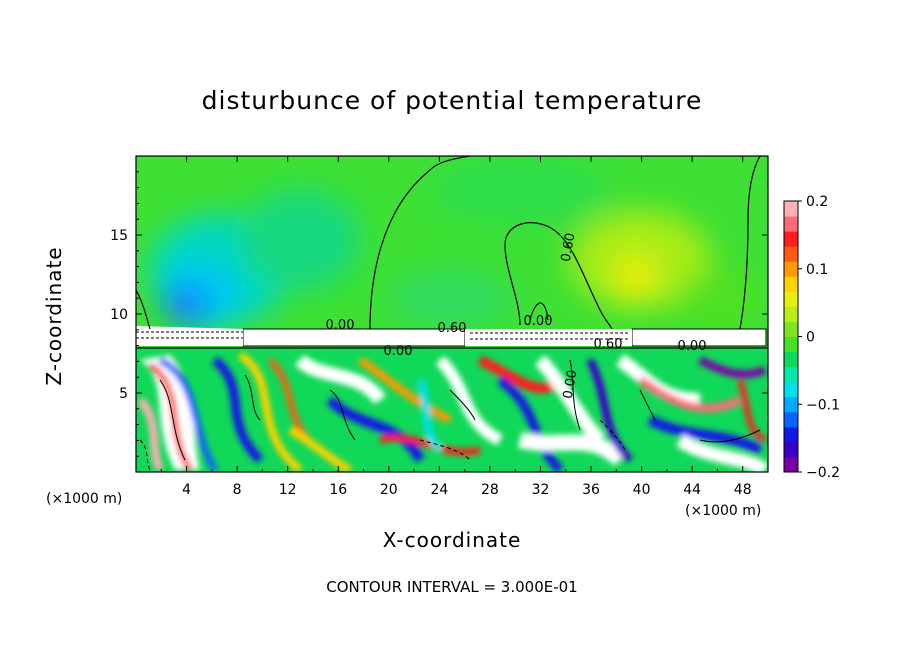 This screenshot has height=654, width=904. Describe the element at coordinates (591, 490) in the screenshot. I see `x-tick-label: 36` at that location.